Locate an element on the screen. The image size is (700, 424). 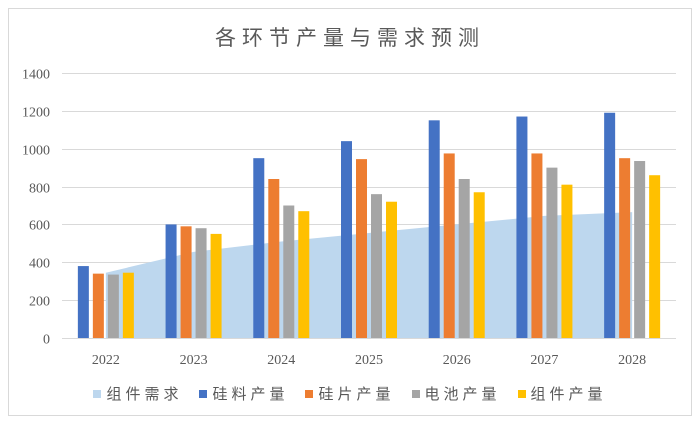
x-tick-label: 2028 is located at coordinates (632, 360).